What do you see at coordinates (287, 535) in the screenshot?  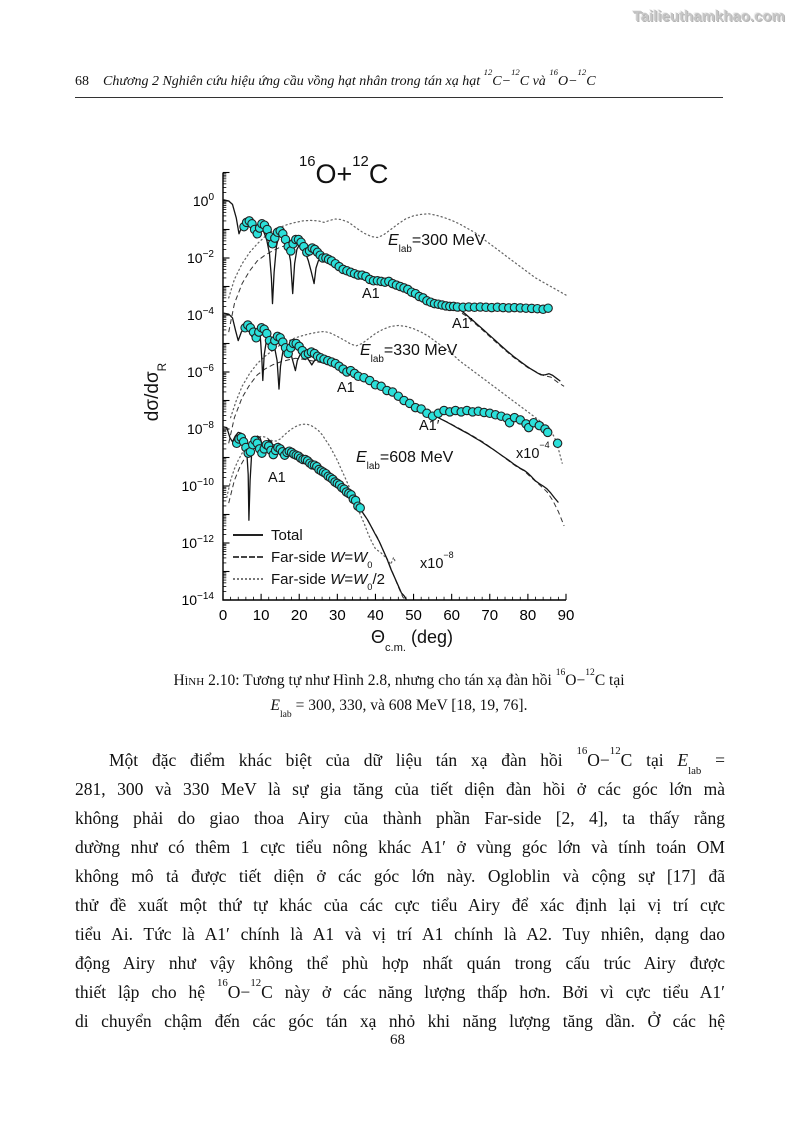 I see `legend-label-total: Total` at bounding box center [287, 535].